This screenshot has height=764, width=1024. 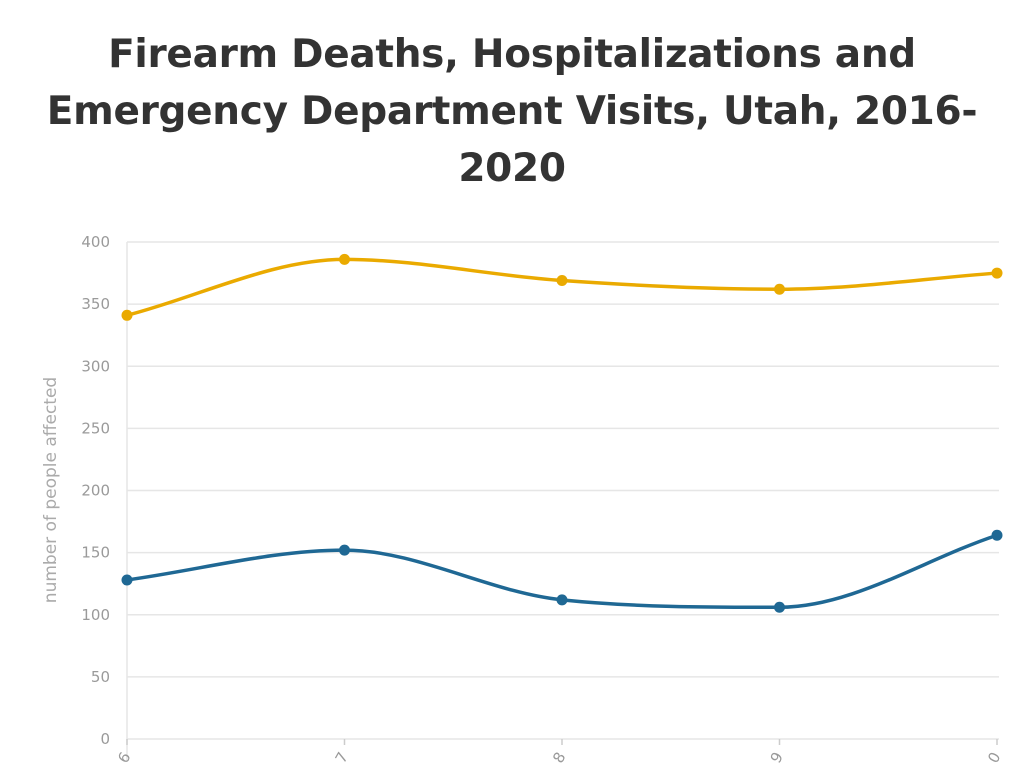 I want to click on y-tick-label-350: 350, so click(x=95, y=304).